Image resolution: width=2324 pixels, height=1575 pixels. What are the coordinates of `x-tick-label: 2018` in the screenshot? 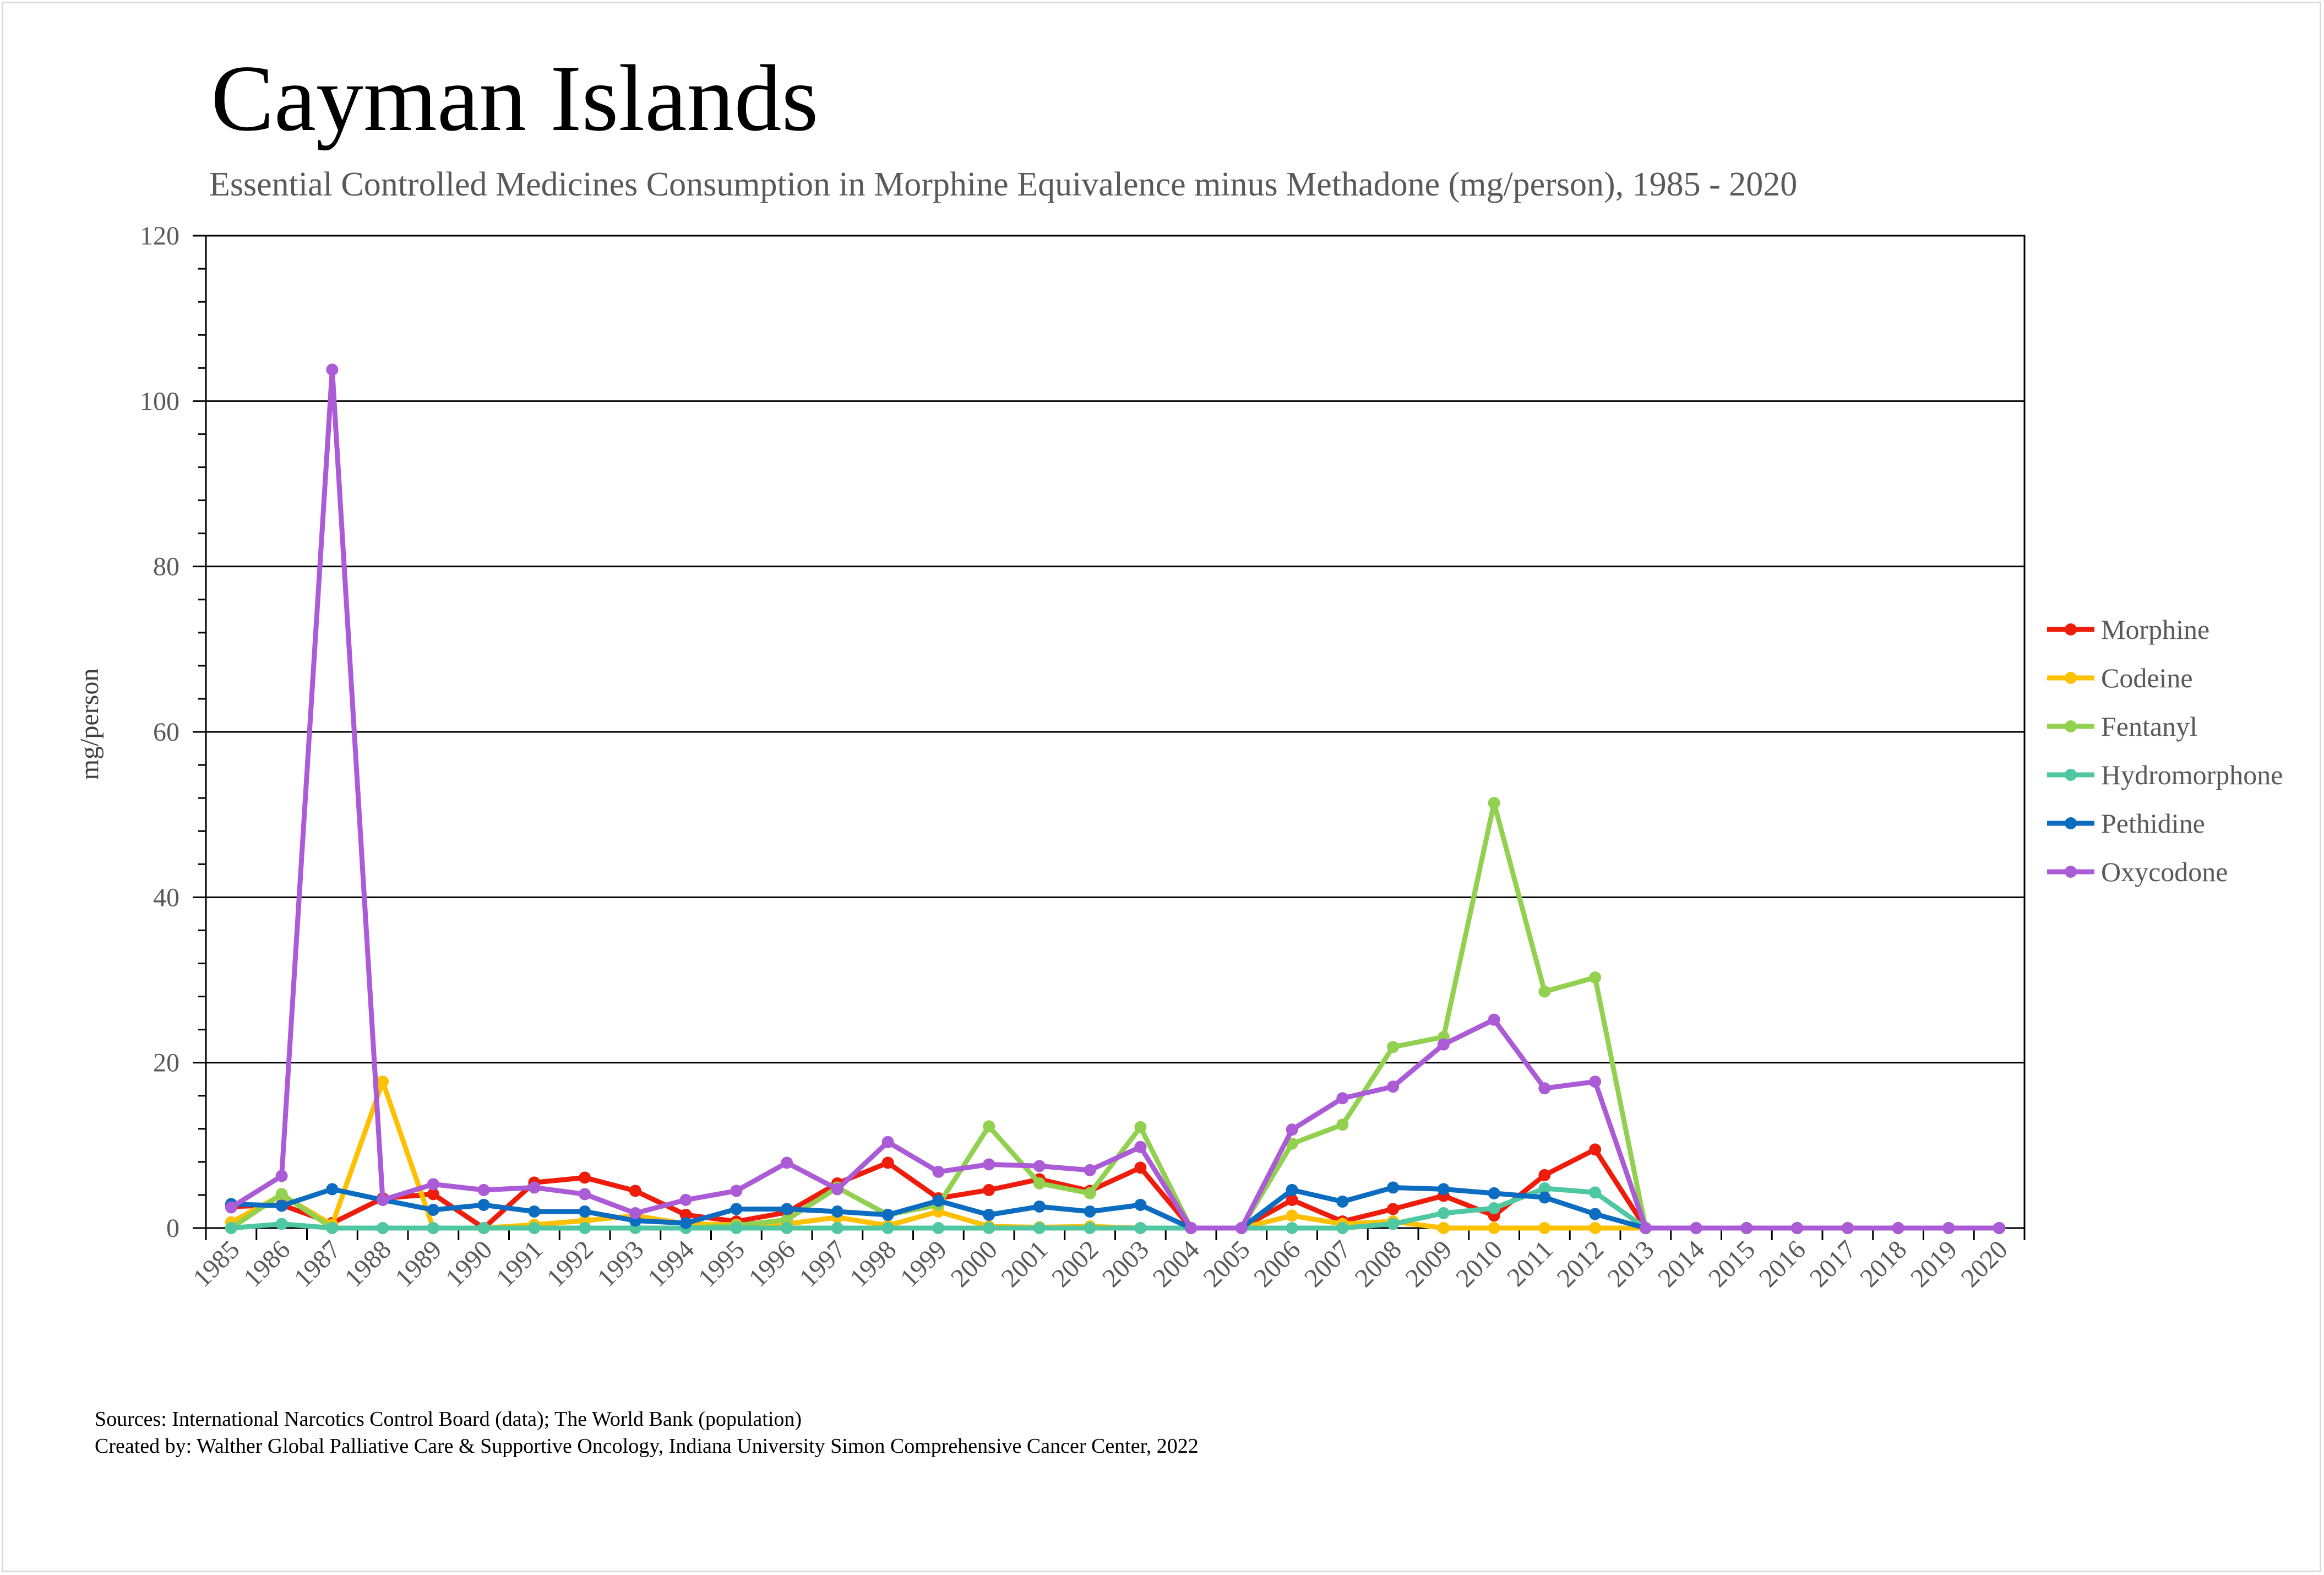 It's located at (1883, 1263).